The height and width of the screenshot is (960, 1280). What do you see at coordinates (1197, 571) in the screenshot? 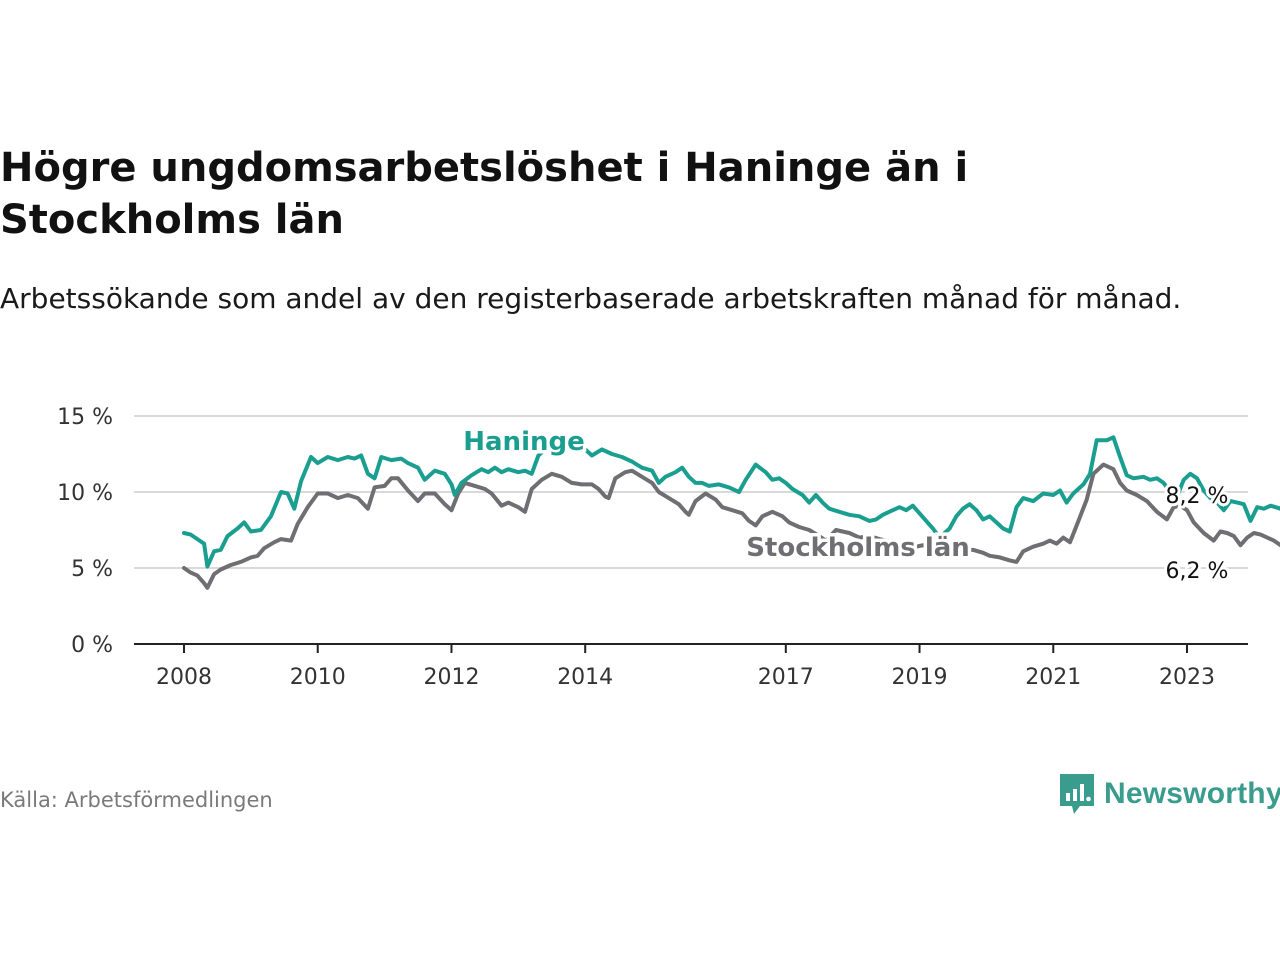
I see `end-value-label-stockholm: 6,2 %` at bounding box center [1197, 571].